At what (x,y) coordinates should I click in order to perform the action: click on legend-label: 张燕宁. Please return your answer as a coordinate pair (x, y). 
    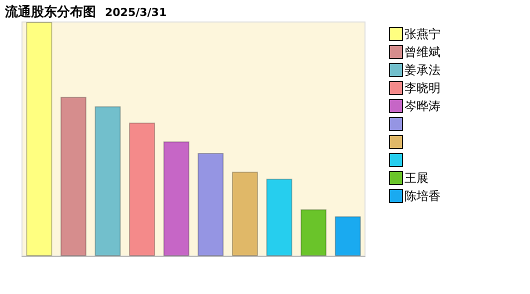
    Looking at the image, I should click on (422, 34).